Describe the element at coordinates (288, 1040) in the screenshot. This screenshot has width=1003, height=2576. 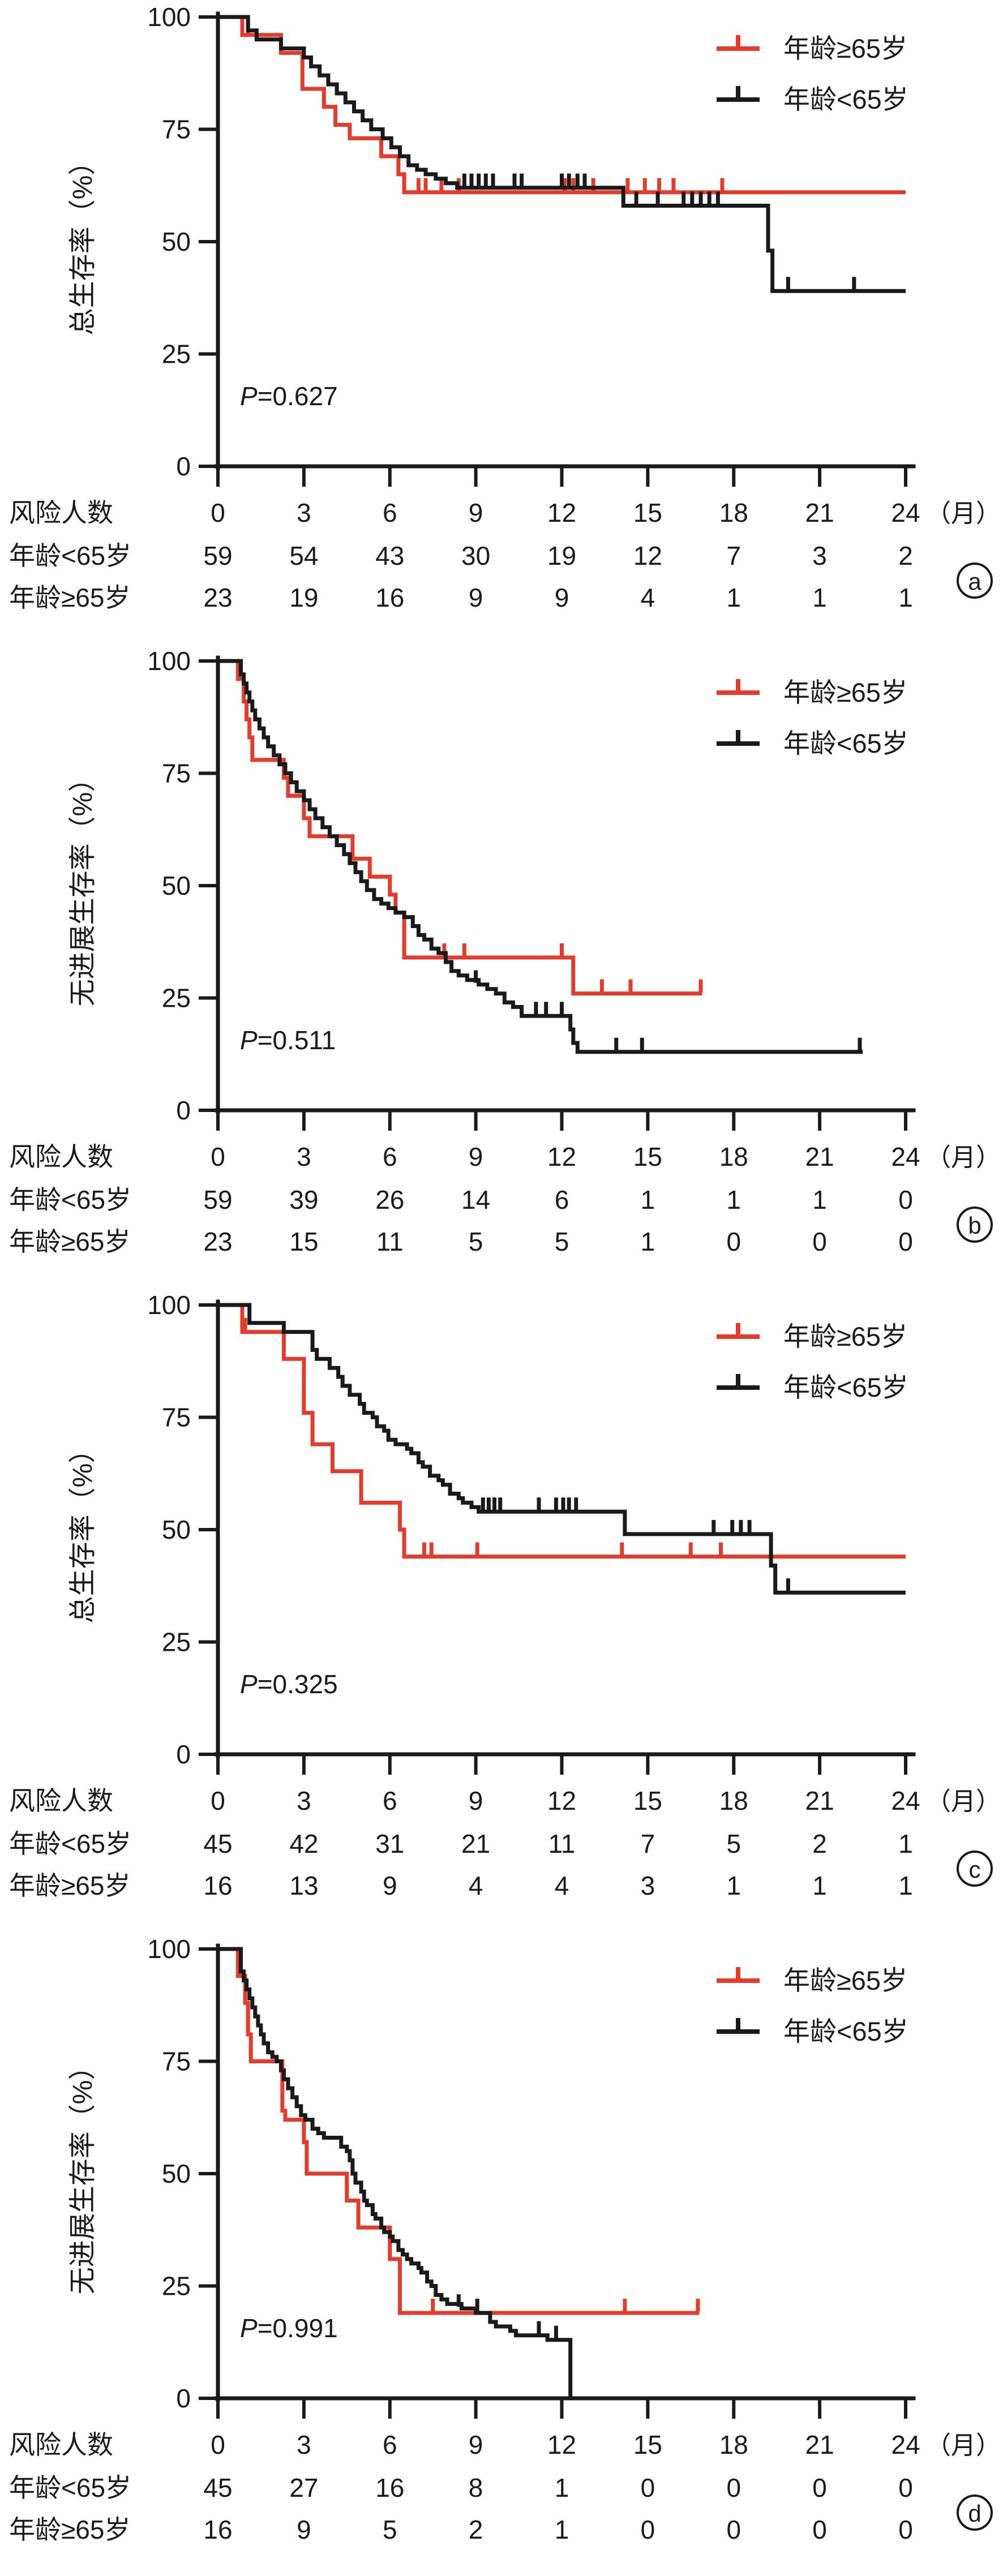
I see `p-value: P=0.511` at that location.